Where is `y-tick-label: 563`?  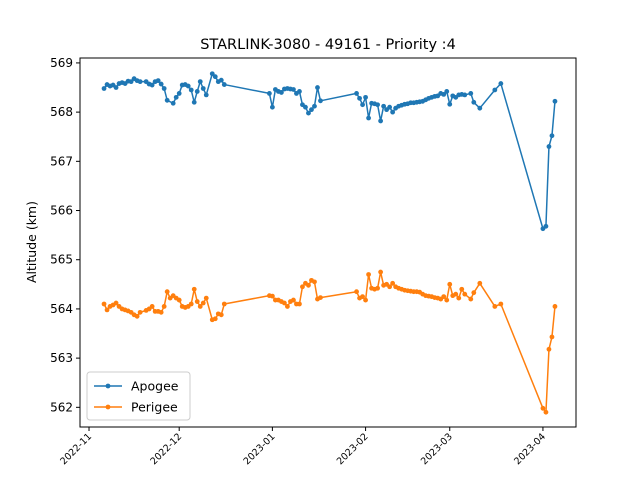 y-tick-label: 563 is located at coordinates (61, 358).